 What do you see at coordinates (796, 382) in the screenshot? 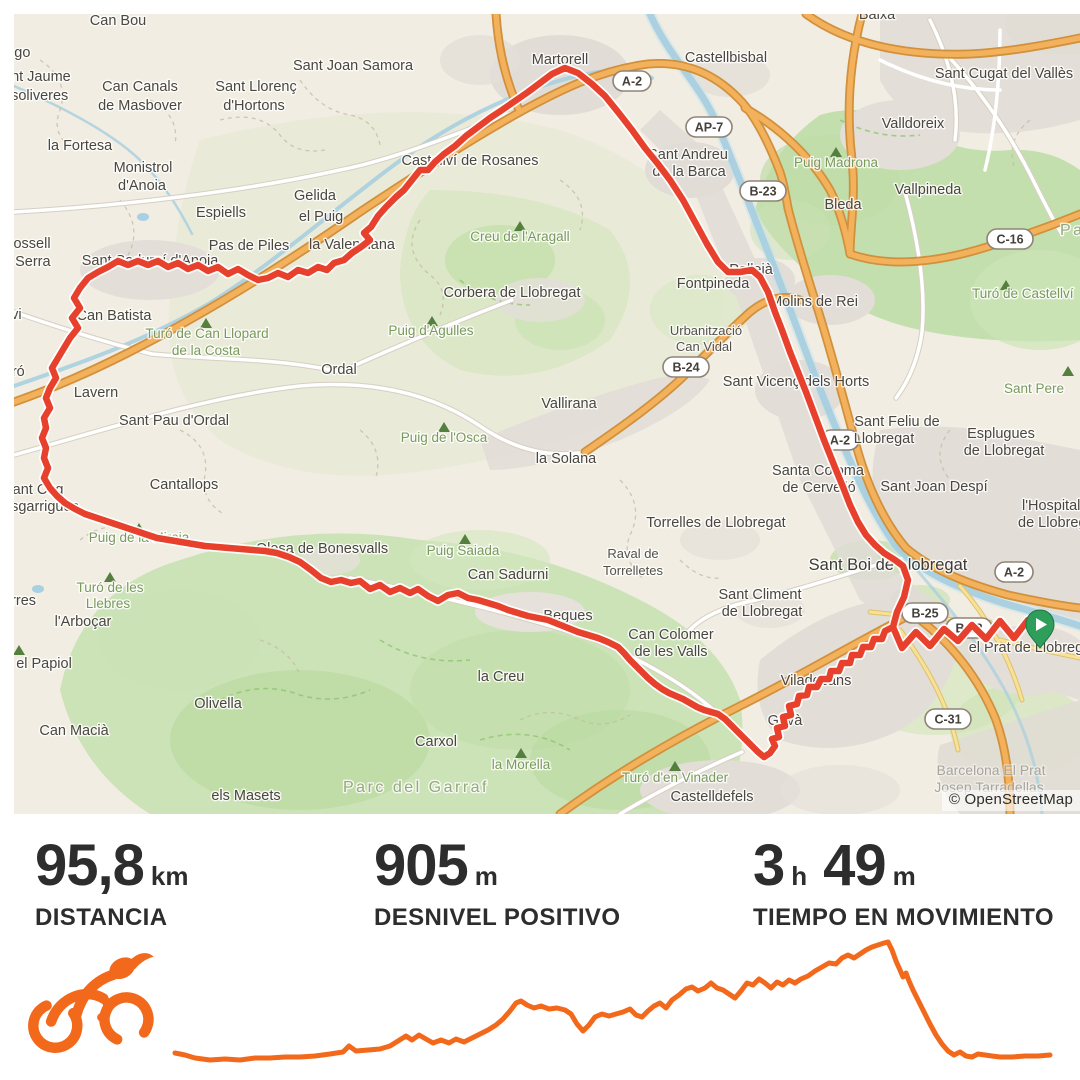
I see `map-label: Sant Vicenç dels Horts` at bounding box center [796, 382].